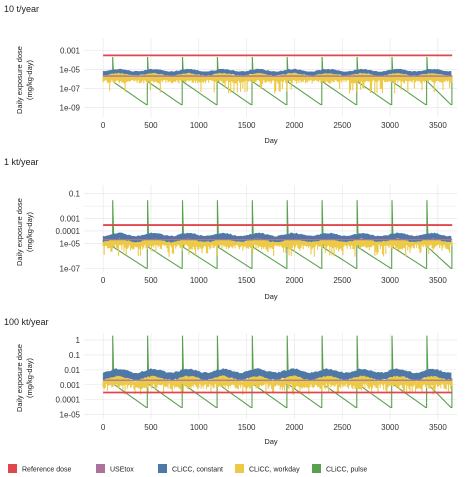 The height and width of the screenshot is (477, 474). Describe the element at coordinates (21, 162) in the screenshot. I see `panel-2-title: 1 kt/year` at that location.